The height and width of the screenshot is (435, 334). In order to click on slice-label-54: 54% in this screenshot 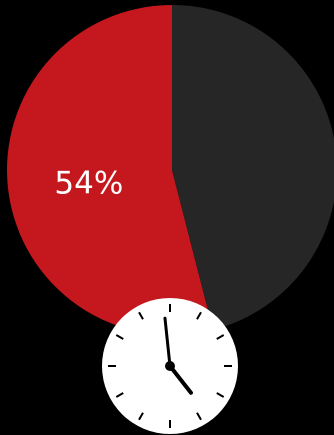, I will do `click(88, 183)`.